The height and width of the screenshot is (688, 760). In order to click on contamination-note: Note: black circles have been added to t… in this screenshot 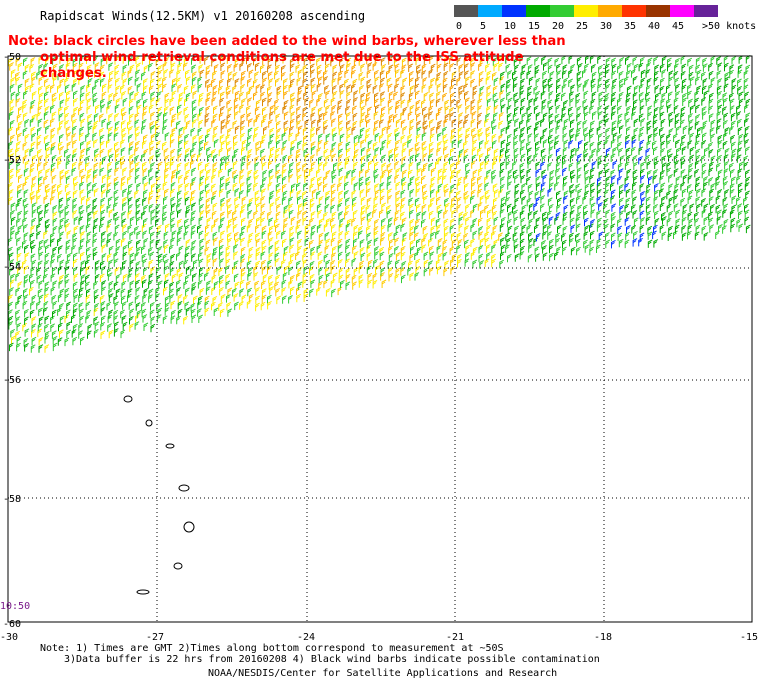, I will do `click(288, 58)`.